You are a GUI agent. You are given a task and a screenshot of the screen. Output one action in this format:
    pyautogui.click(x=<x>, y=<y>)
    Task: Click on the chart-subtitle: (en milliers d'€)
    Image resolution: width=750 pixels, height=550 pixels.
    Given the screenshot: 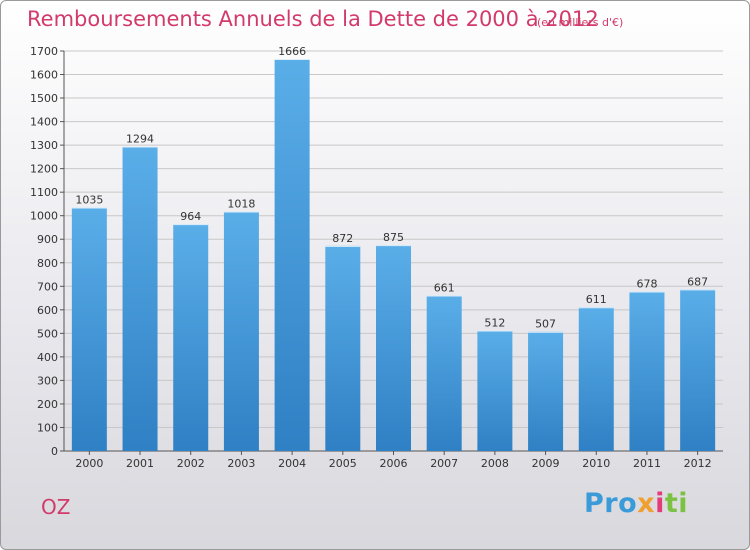 What is the action you would take?
    pyautogui.click(x=580, y=22)
    